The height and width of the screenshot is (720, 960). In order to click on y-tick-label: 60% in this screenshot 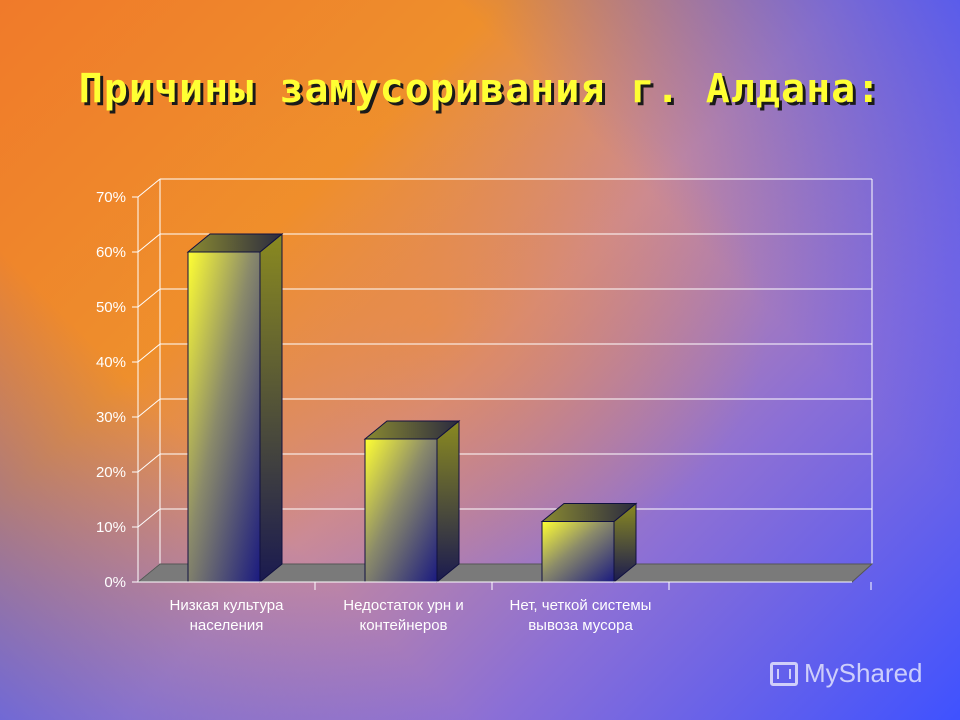, I will do `click(111, 252)`.